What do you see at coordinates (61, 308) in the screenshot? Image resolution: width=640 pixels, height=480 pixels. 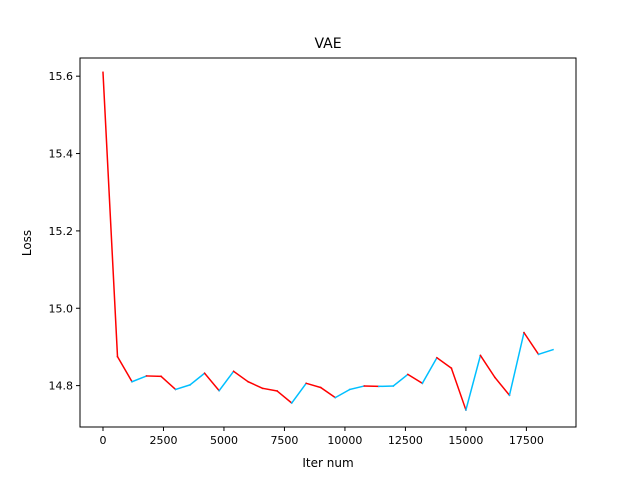 I see `y-tick-label: 15.0` at bounding box center [61, 308].